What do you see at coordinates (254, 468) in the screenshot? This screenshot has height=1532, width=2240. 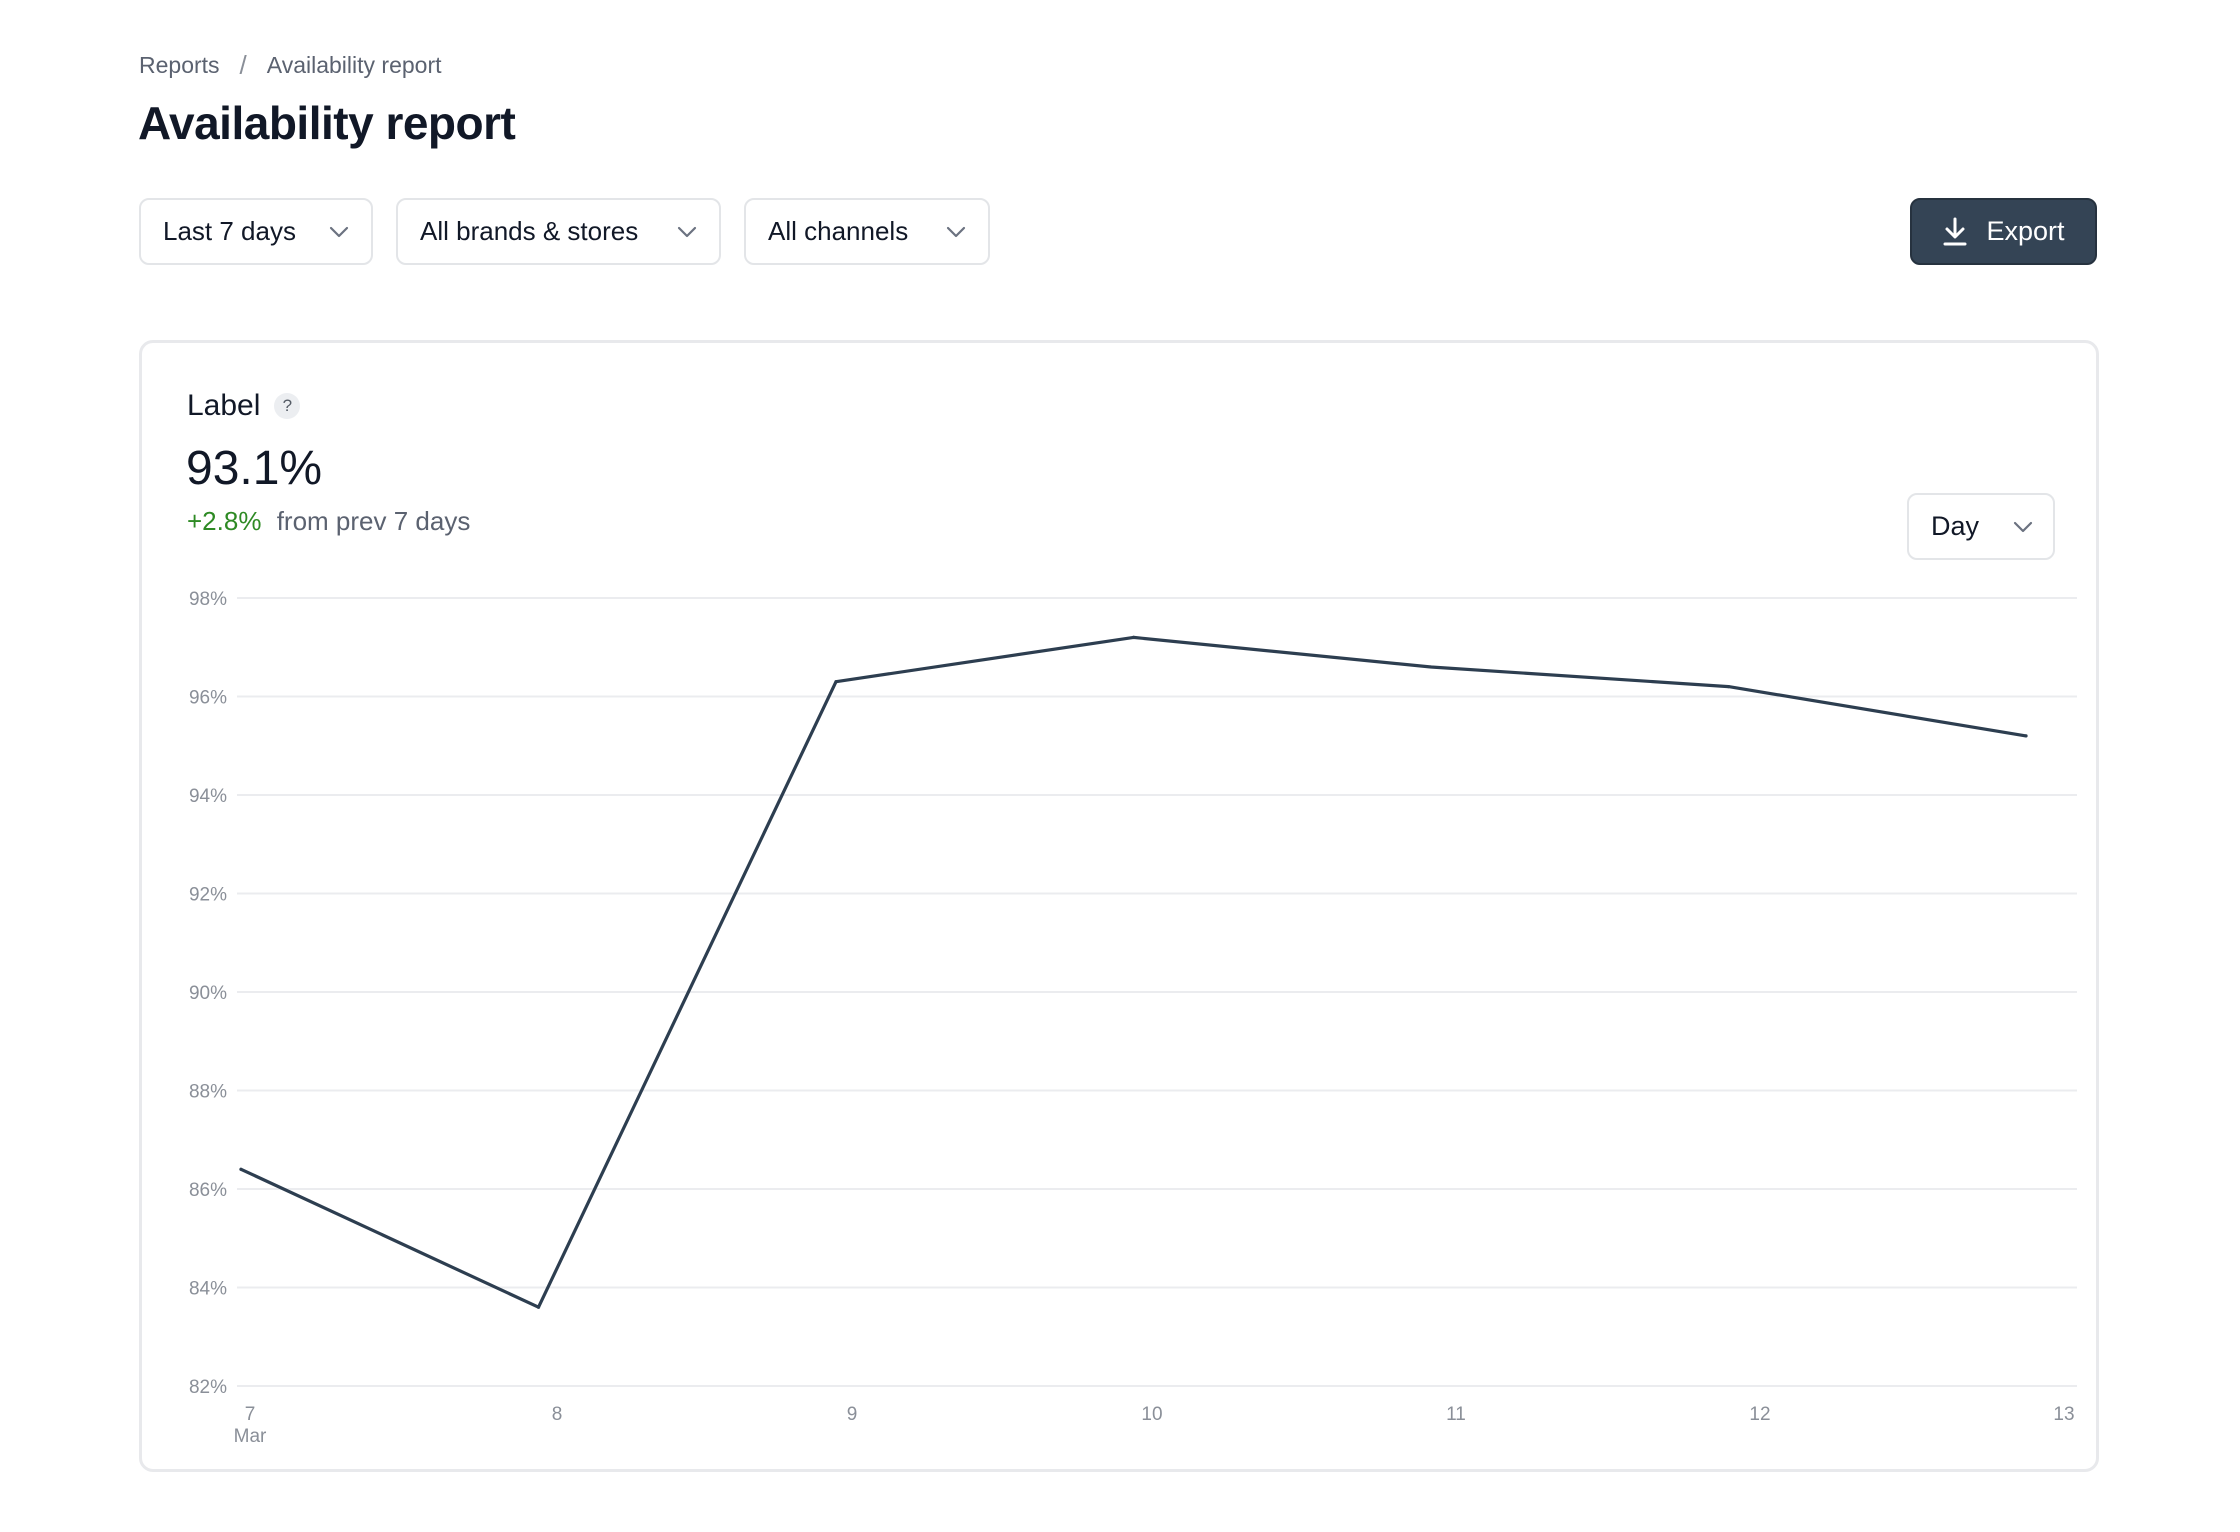 I see `metric-value: 93.1%` at bounding box center [254, 468].